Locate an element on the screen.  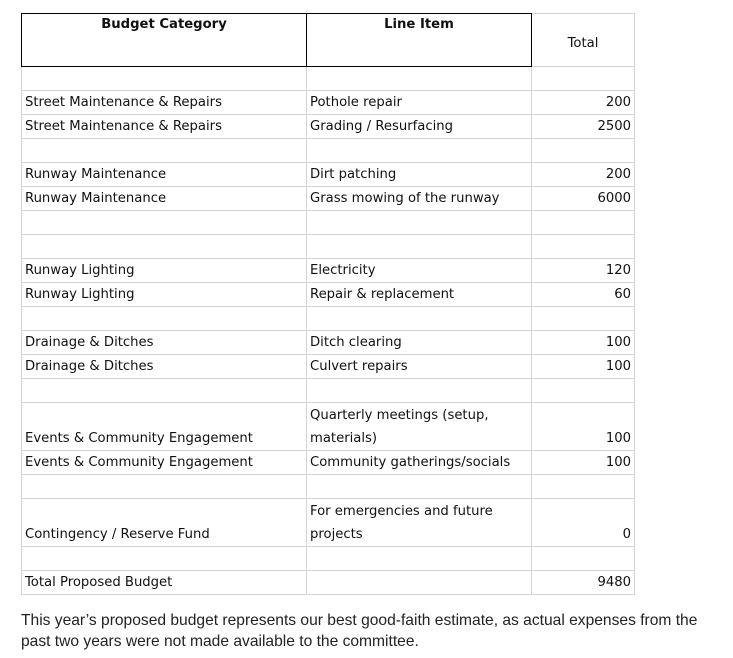
line-item-cell: For emergencies and future projects is located at coordinates (419, 522).